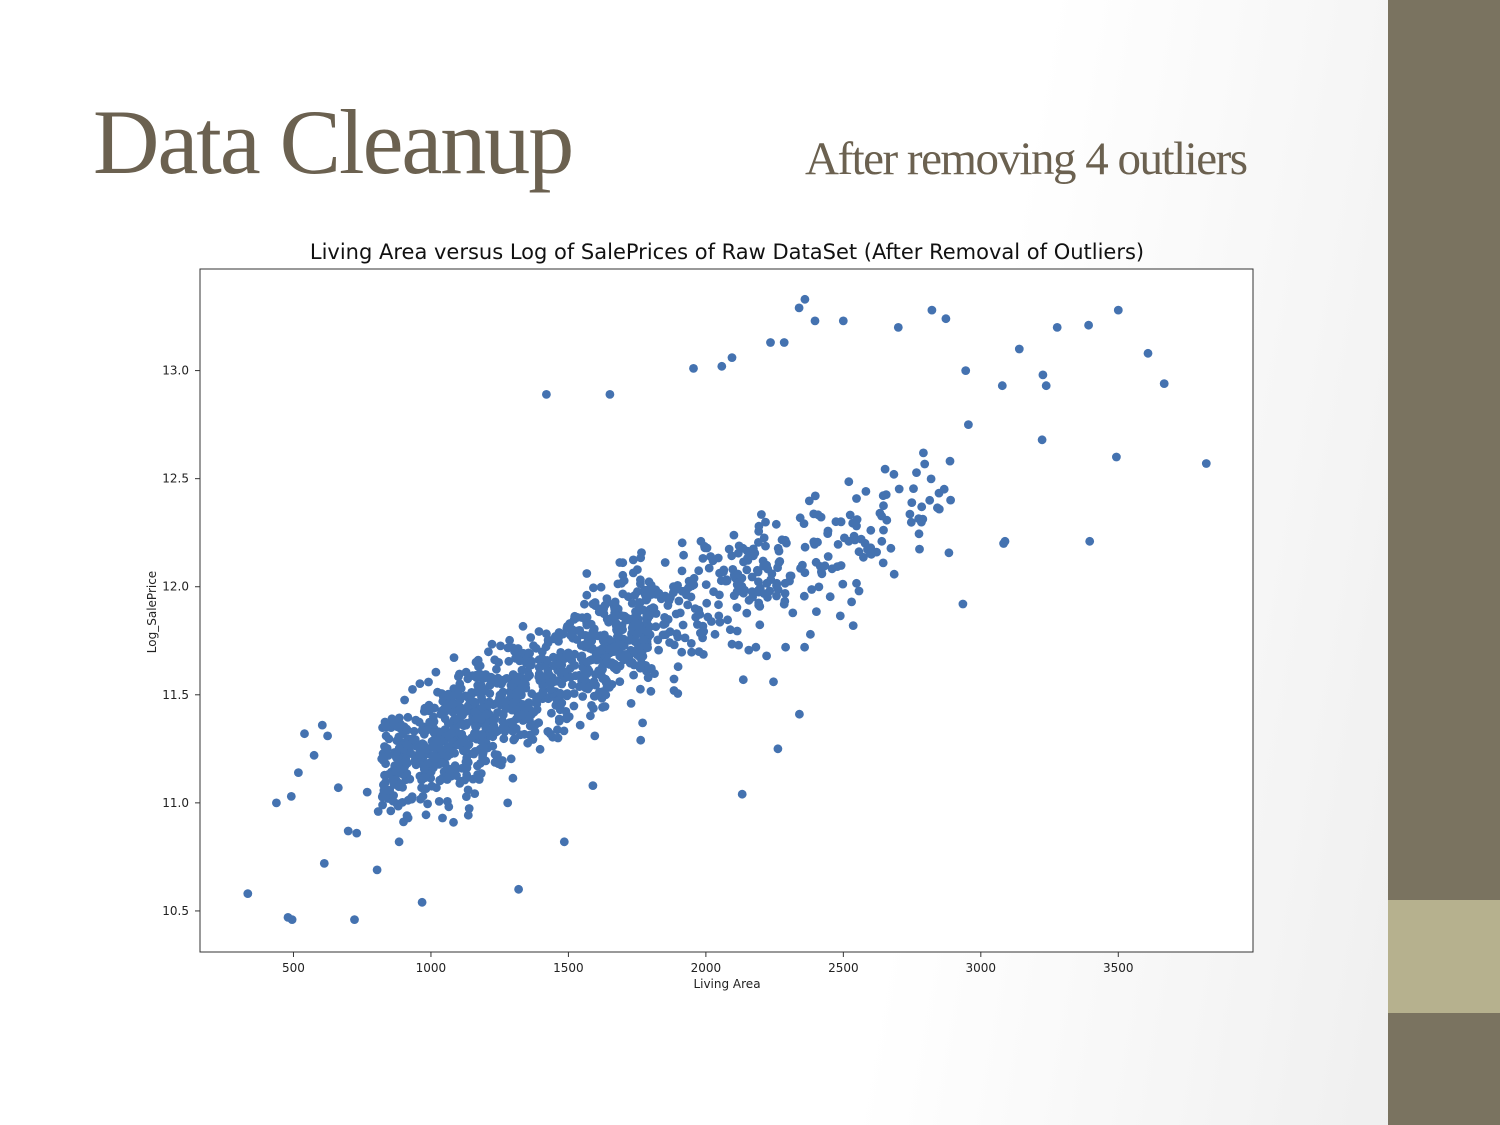  I want to click on y-tick-label: 11.0, so click(175, 803).